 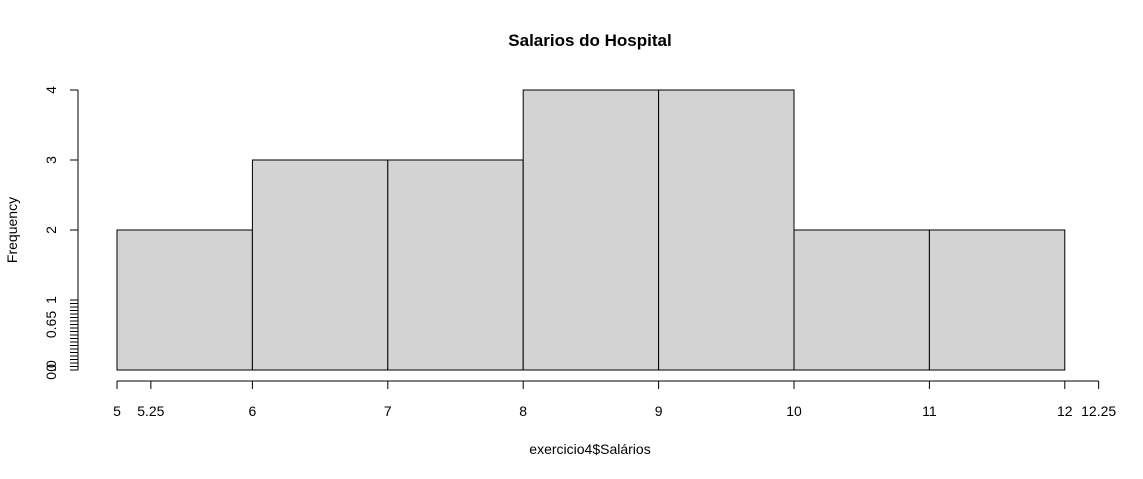 What do you see at coordinates (1098, 411) in the screenshot?
I see `x-tick-label: 12.25` at bounding box center [1098, 411].